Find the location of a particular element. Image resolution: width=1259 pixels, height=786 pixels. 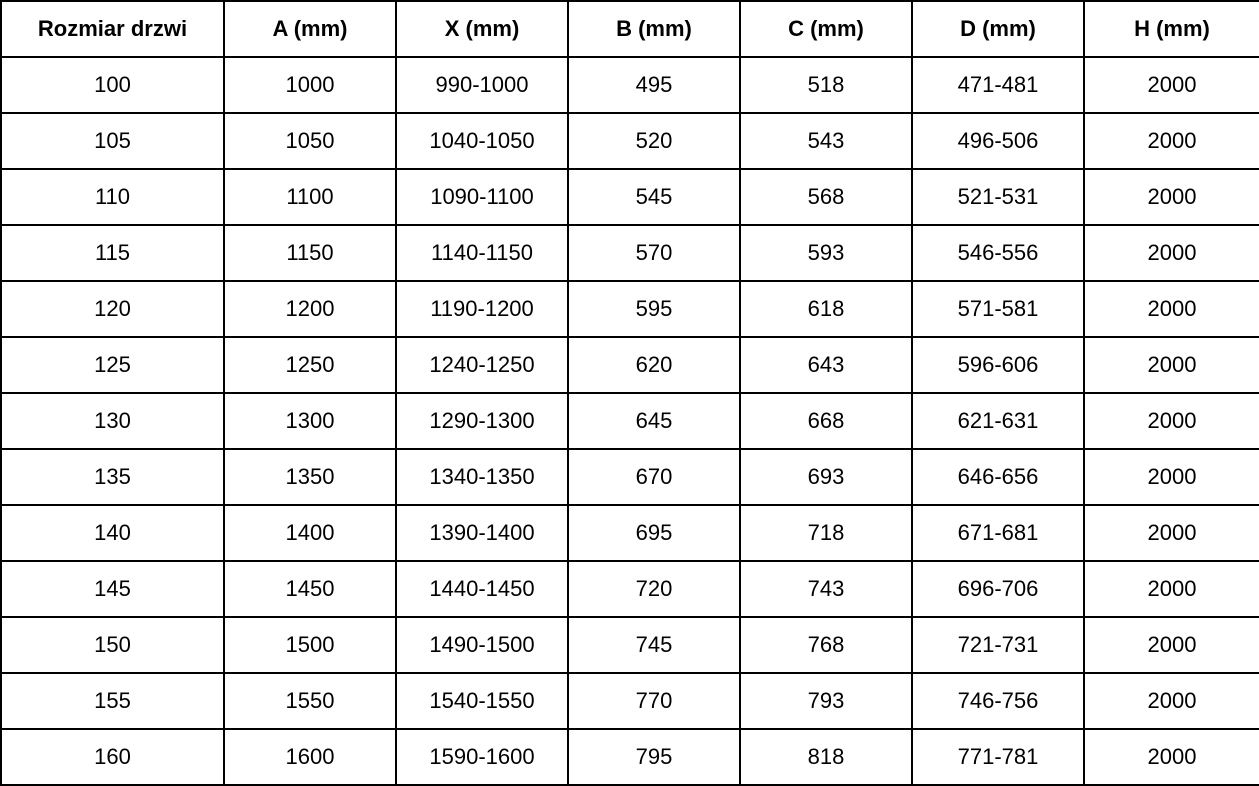

table-cell: 721-731 is located at coordinates (998, 645).